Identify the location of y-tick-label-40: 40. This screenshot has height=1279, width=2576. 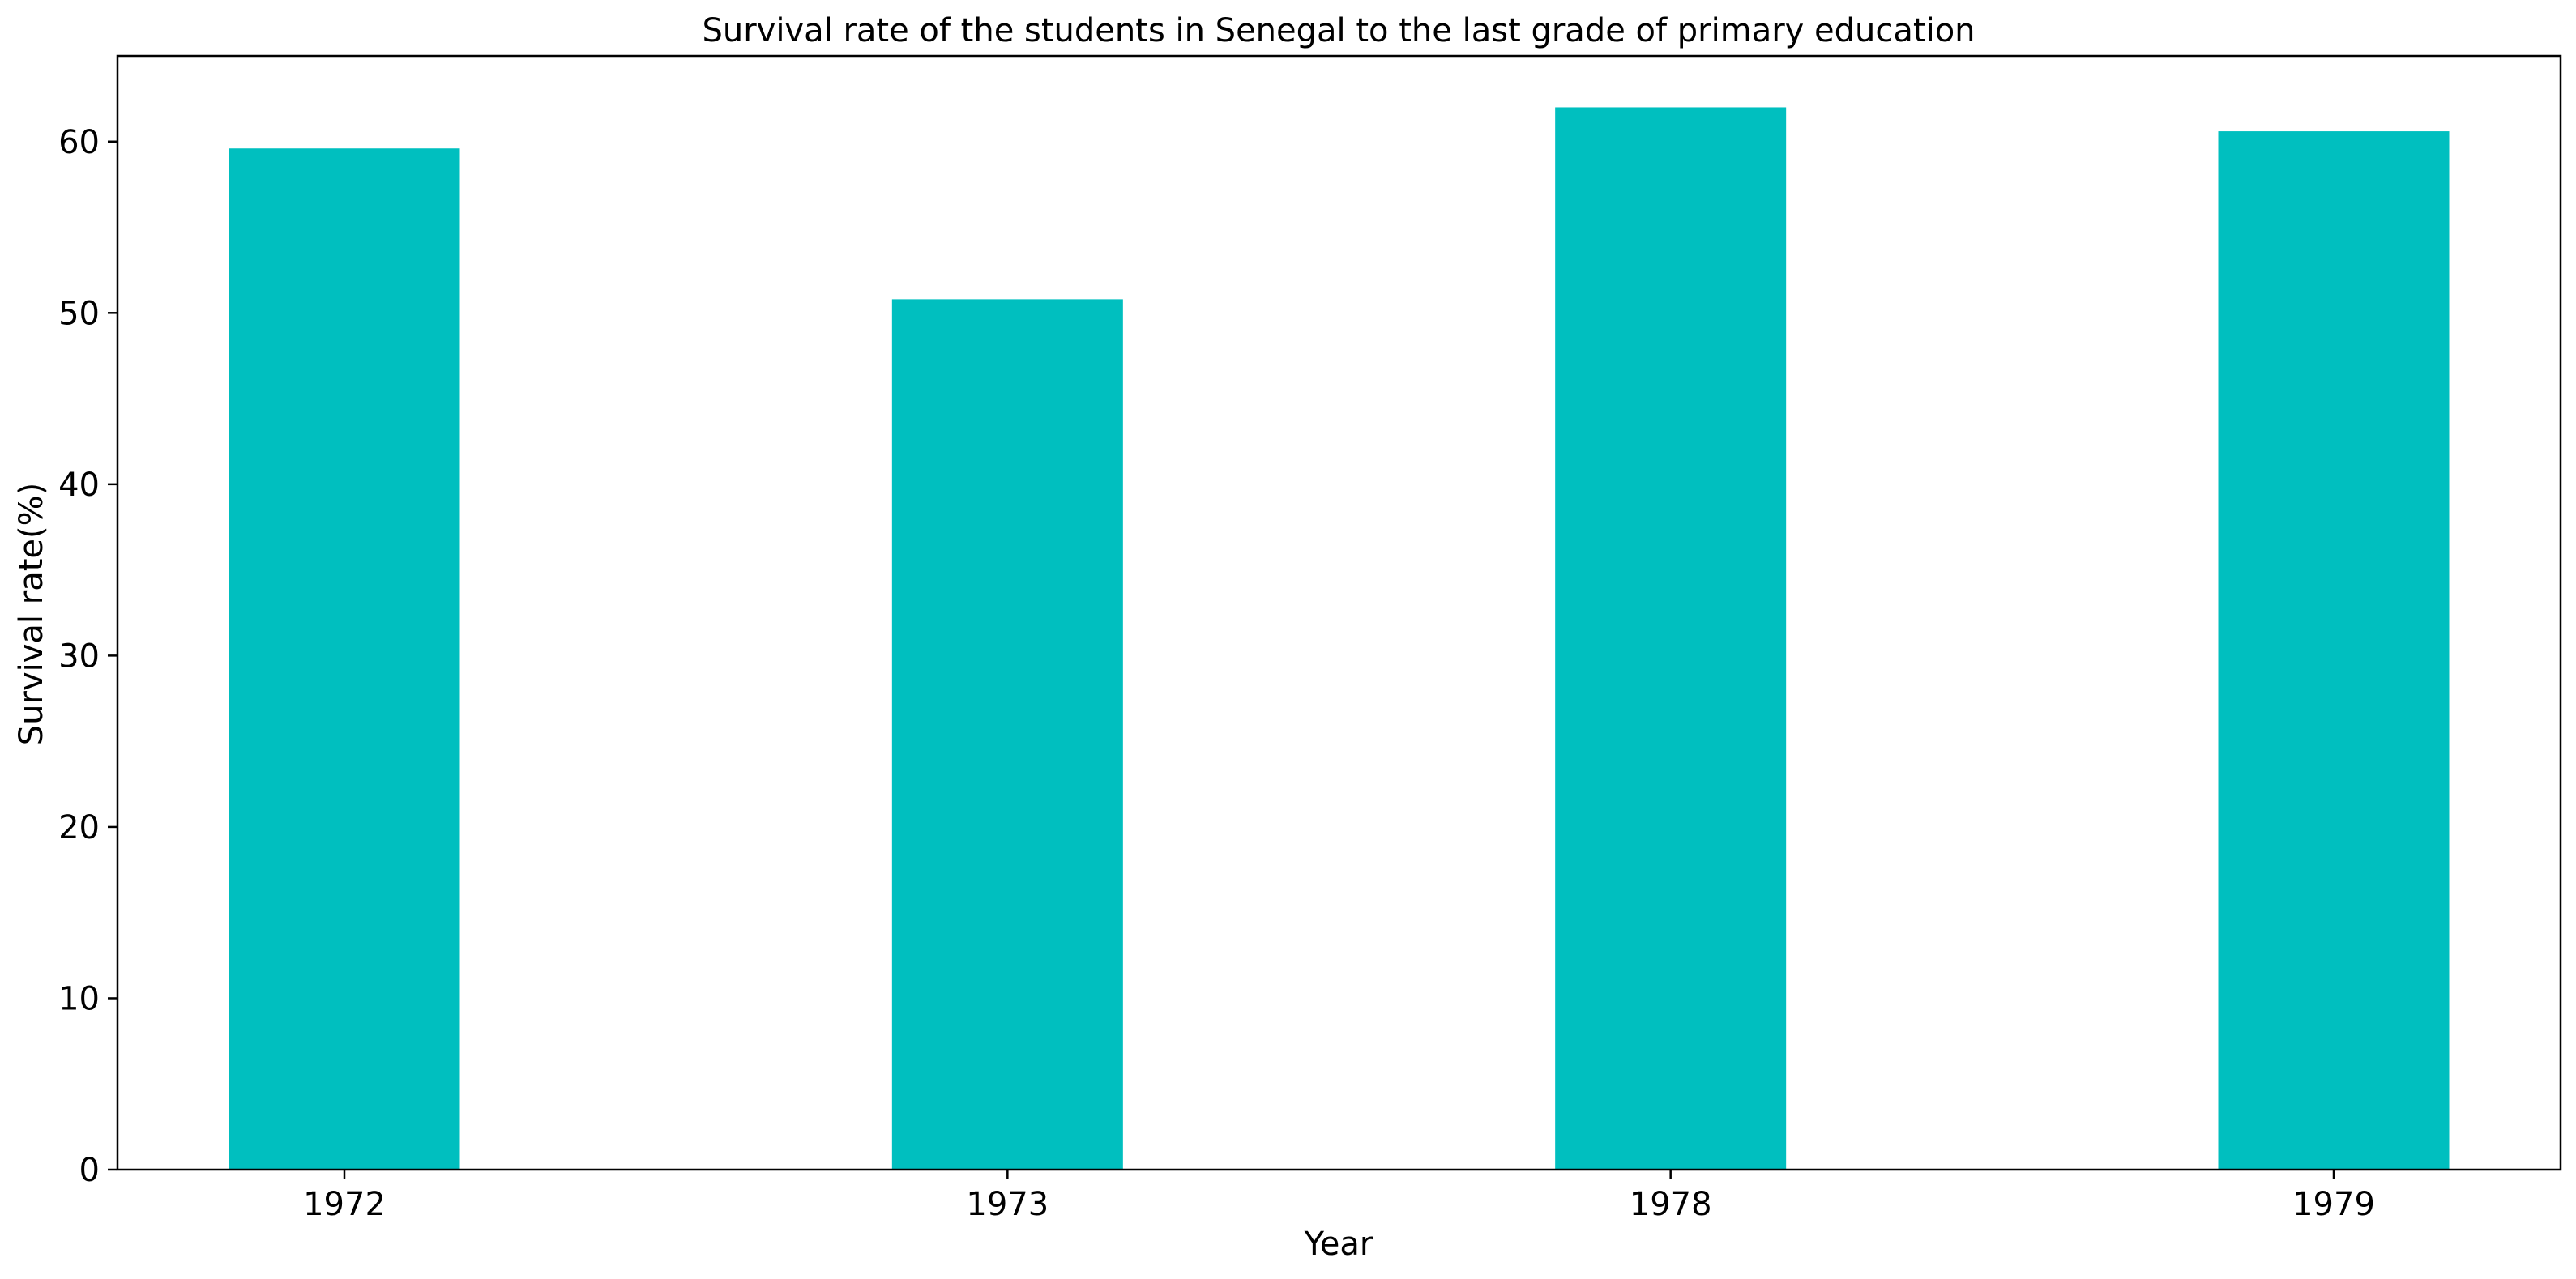
(79, 485).